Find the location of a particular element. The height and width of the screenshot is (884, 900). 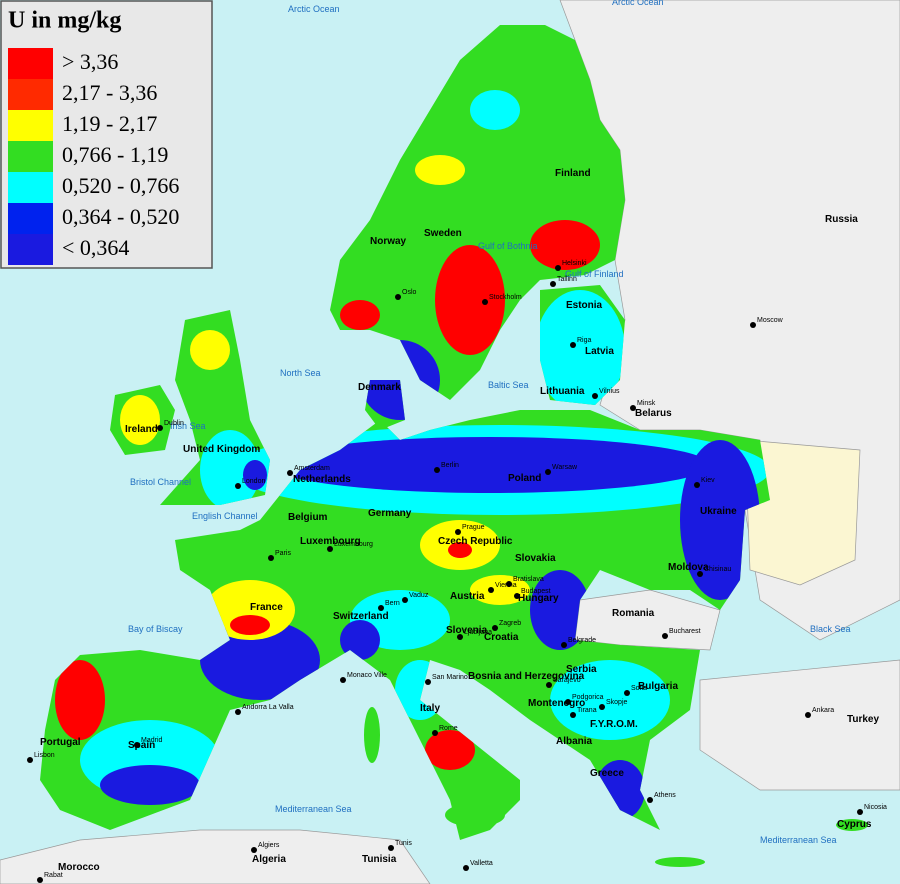

country-label: France is located at coordinates (266, 607).